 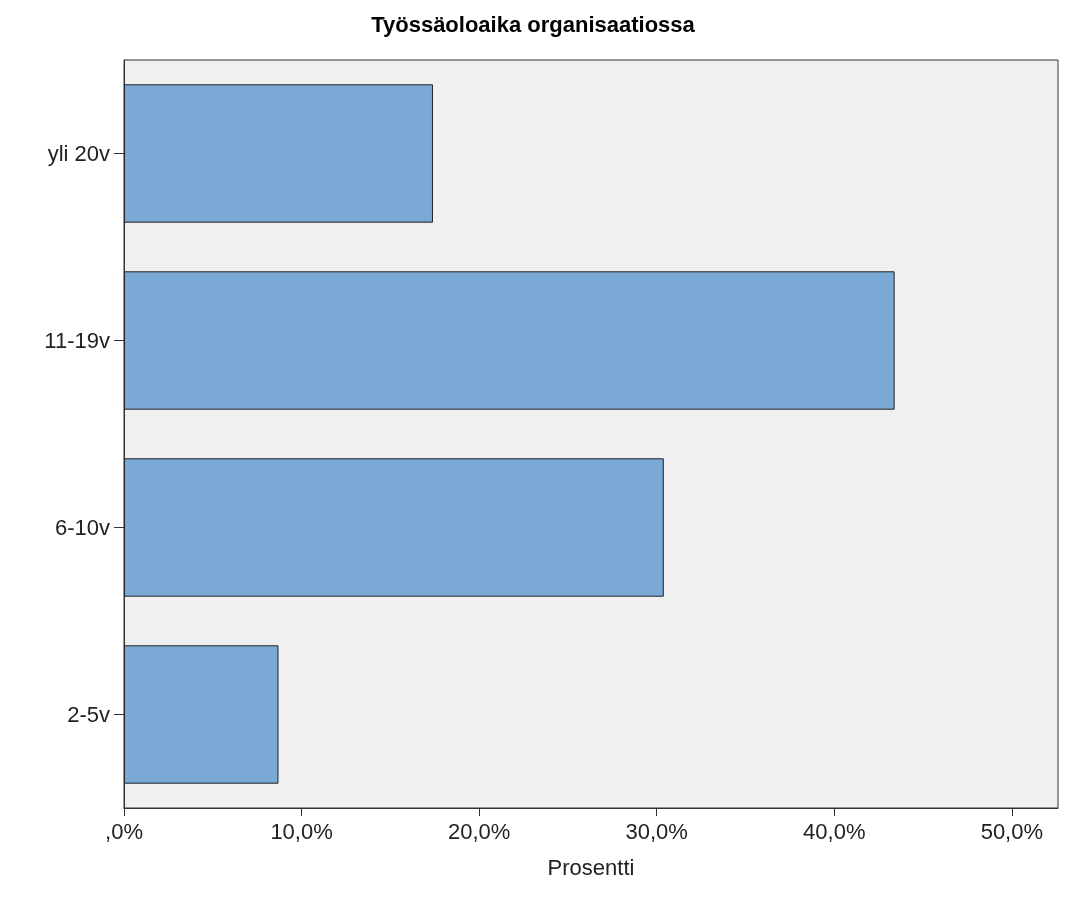 I want to click on x-axis-title: Prosentti, so click(x=591, y=867).